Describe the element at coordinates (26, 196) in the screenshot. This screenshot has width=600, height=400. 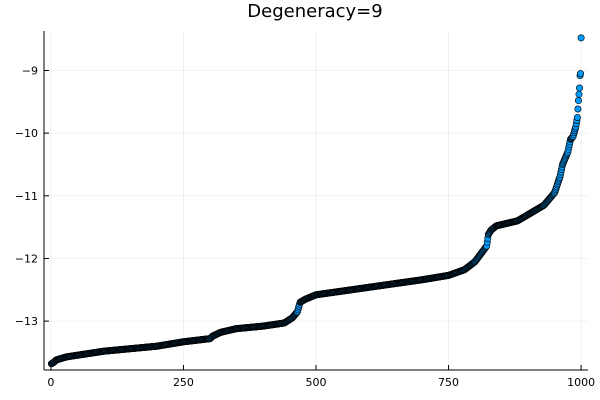
I see `y-tick-label-2: −11` at that location.